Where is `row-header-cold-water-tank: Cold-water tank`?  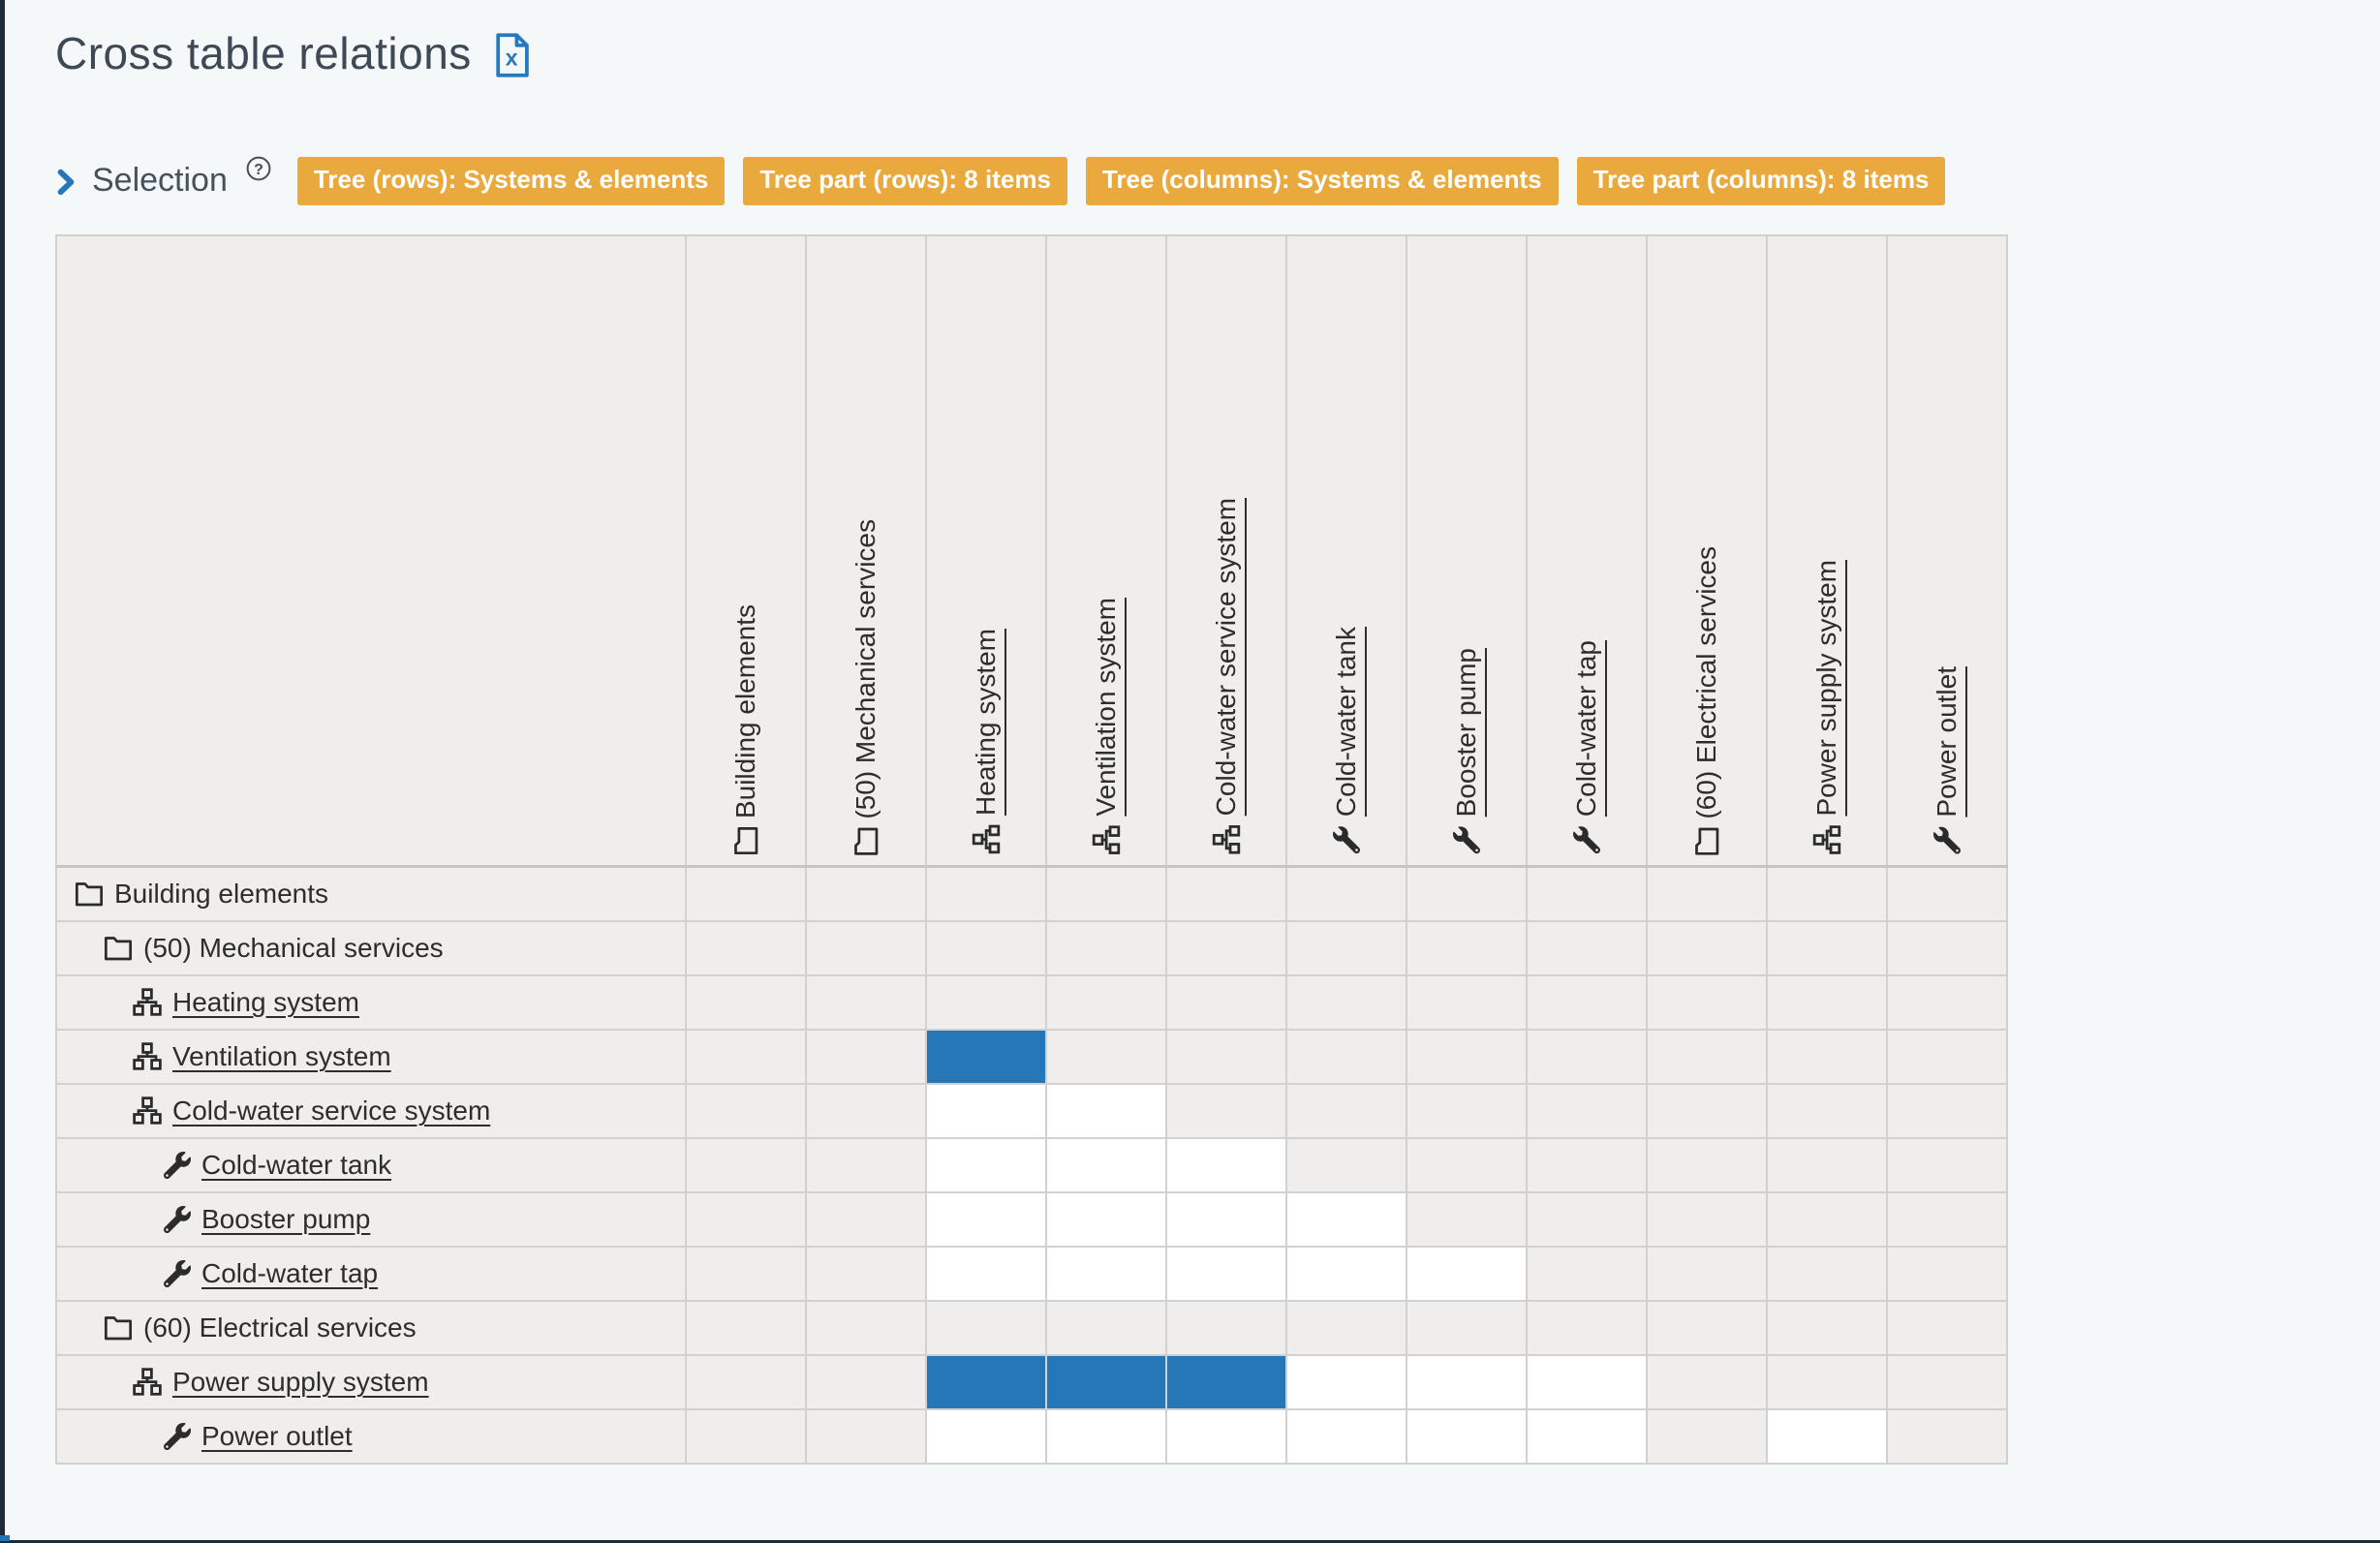 row-header-cold-water-tank: Cold-water tank is located at coordinates (371, 1164).